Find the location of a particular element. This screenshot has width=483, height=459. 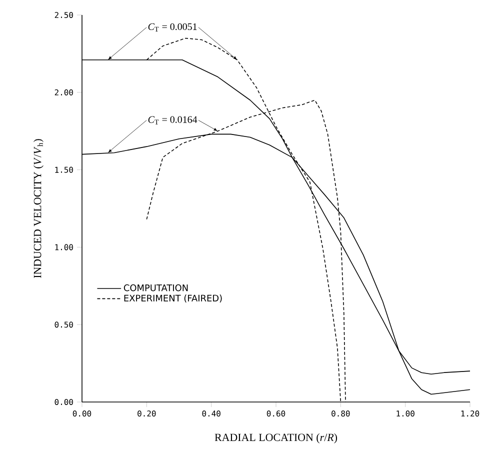

legend-label: COMPUTATION is located at coordinates (156, 288).